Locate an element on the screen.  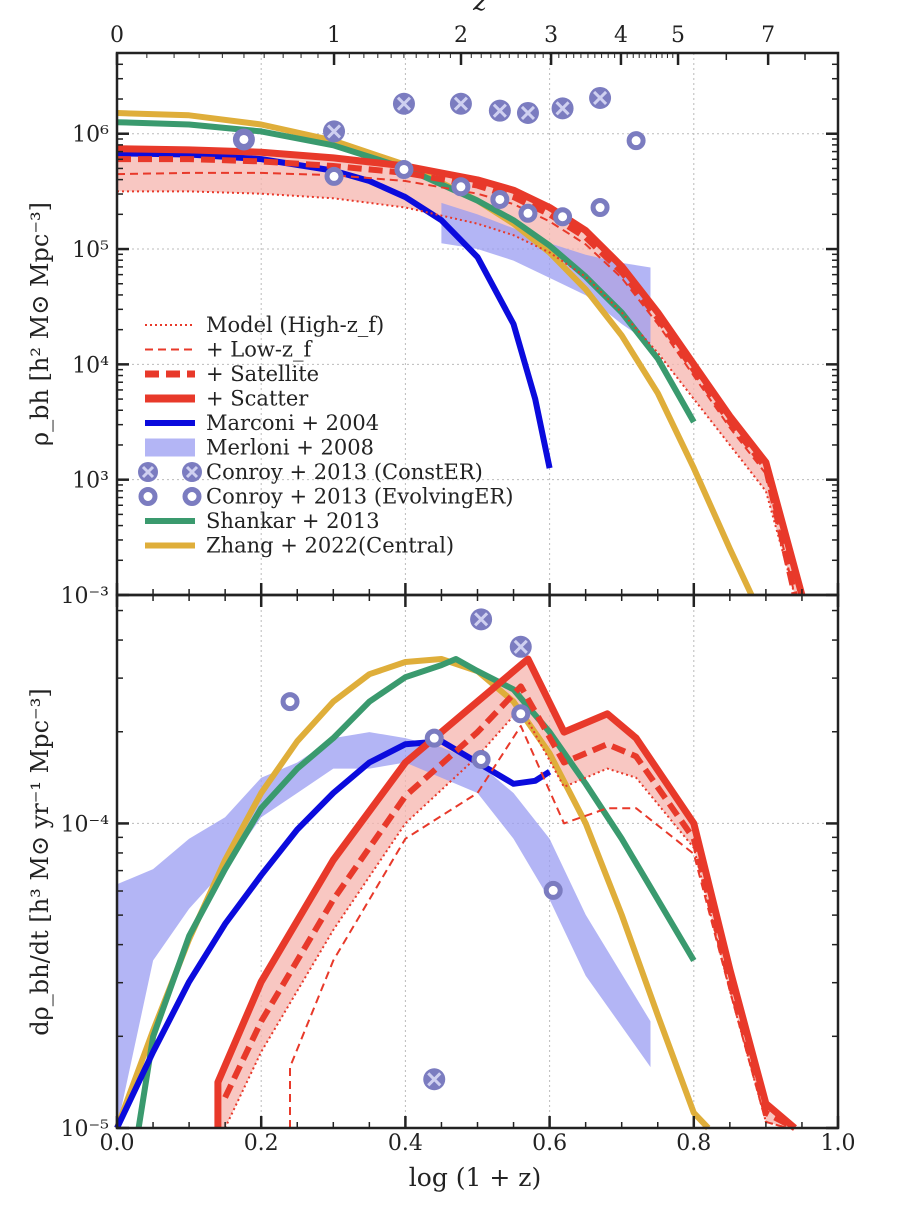
legend-entry: Conroy + 2013 (ConstER) is located at coordinates (310, 472).